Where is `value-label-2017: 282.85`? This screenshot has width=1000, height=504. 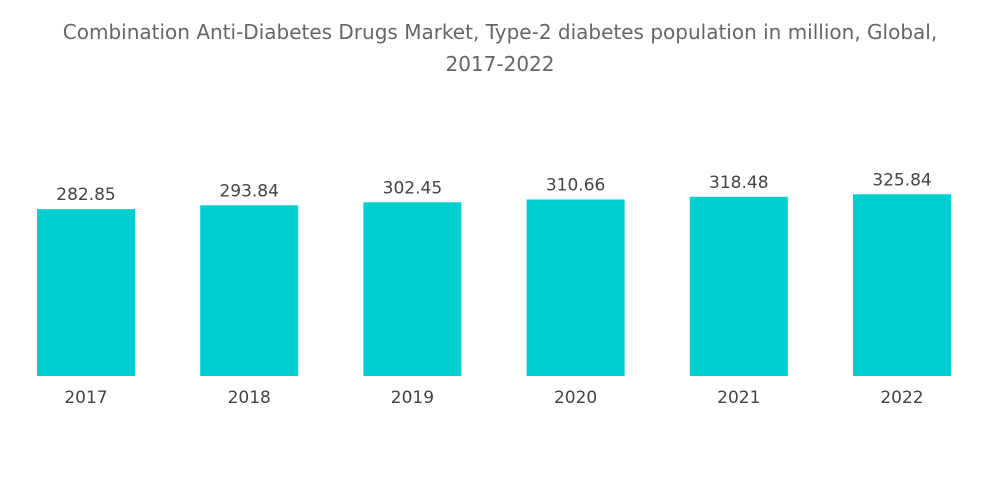 value-label-2017: 282.85 is located at coordinates (85, 195).